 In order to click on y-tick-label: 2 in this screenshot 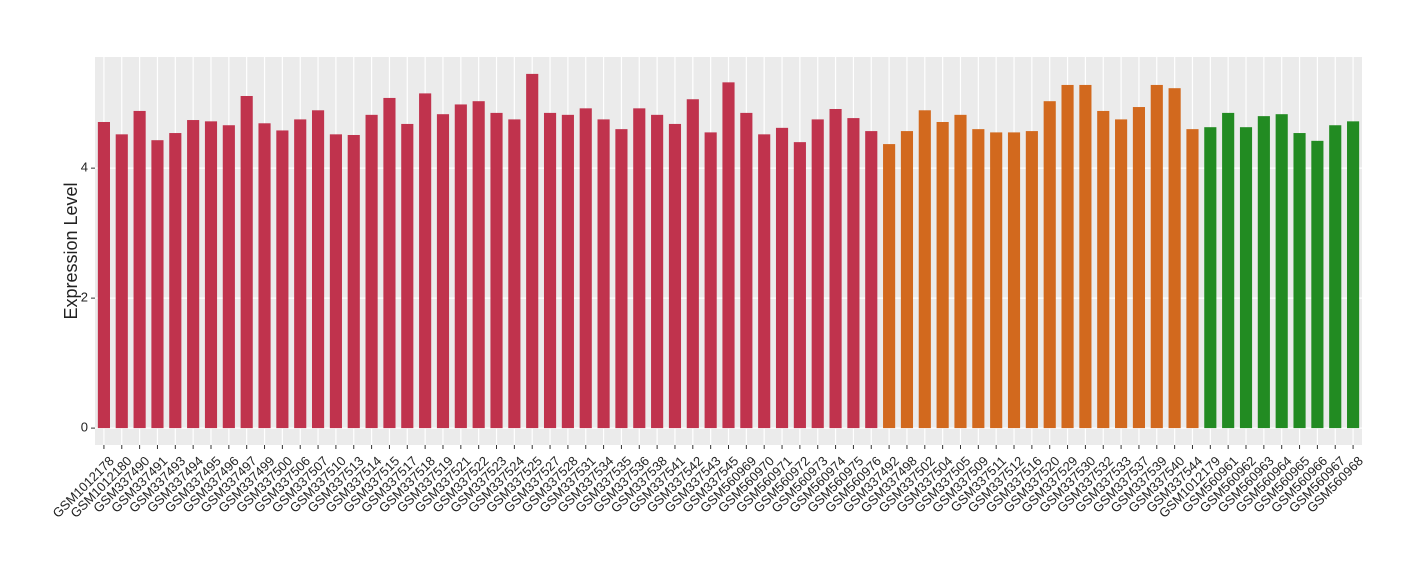, I will do `click(84, 297)`.